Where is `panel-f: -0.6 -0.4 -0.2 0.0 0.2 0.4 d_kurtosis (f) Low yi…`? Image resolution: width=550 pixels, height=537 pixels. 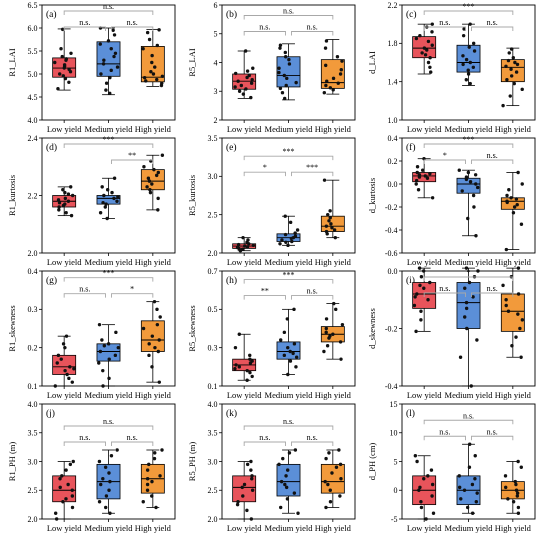 panel-f: -0.6 -0.4 -0.2 0.0 0.2 0.4 d_kurtosis (f) Low yi… is located at coordinates (451, 200).